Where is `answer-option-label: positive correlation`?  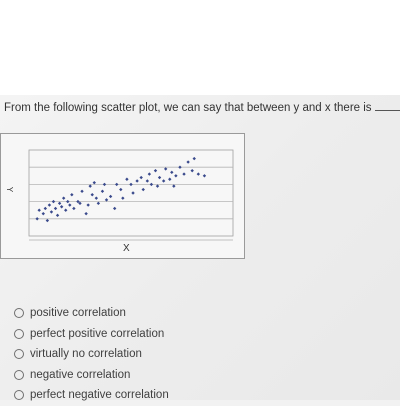 answer-option-label: positive correlation is located at coordinates (78, 313).